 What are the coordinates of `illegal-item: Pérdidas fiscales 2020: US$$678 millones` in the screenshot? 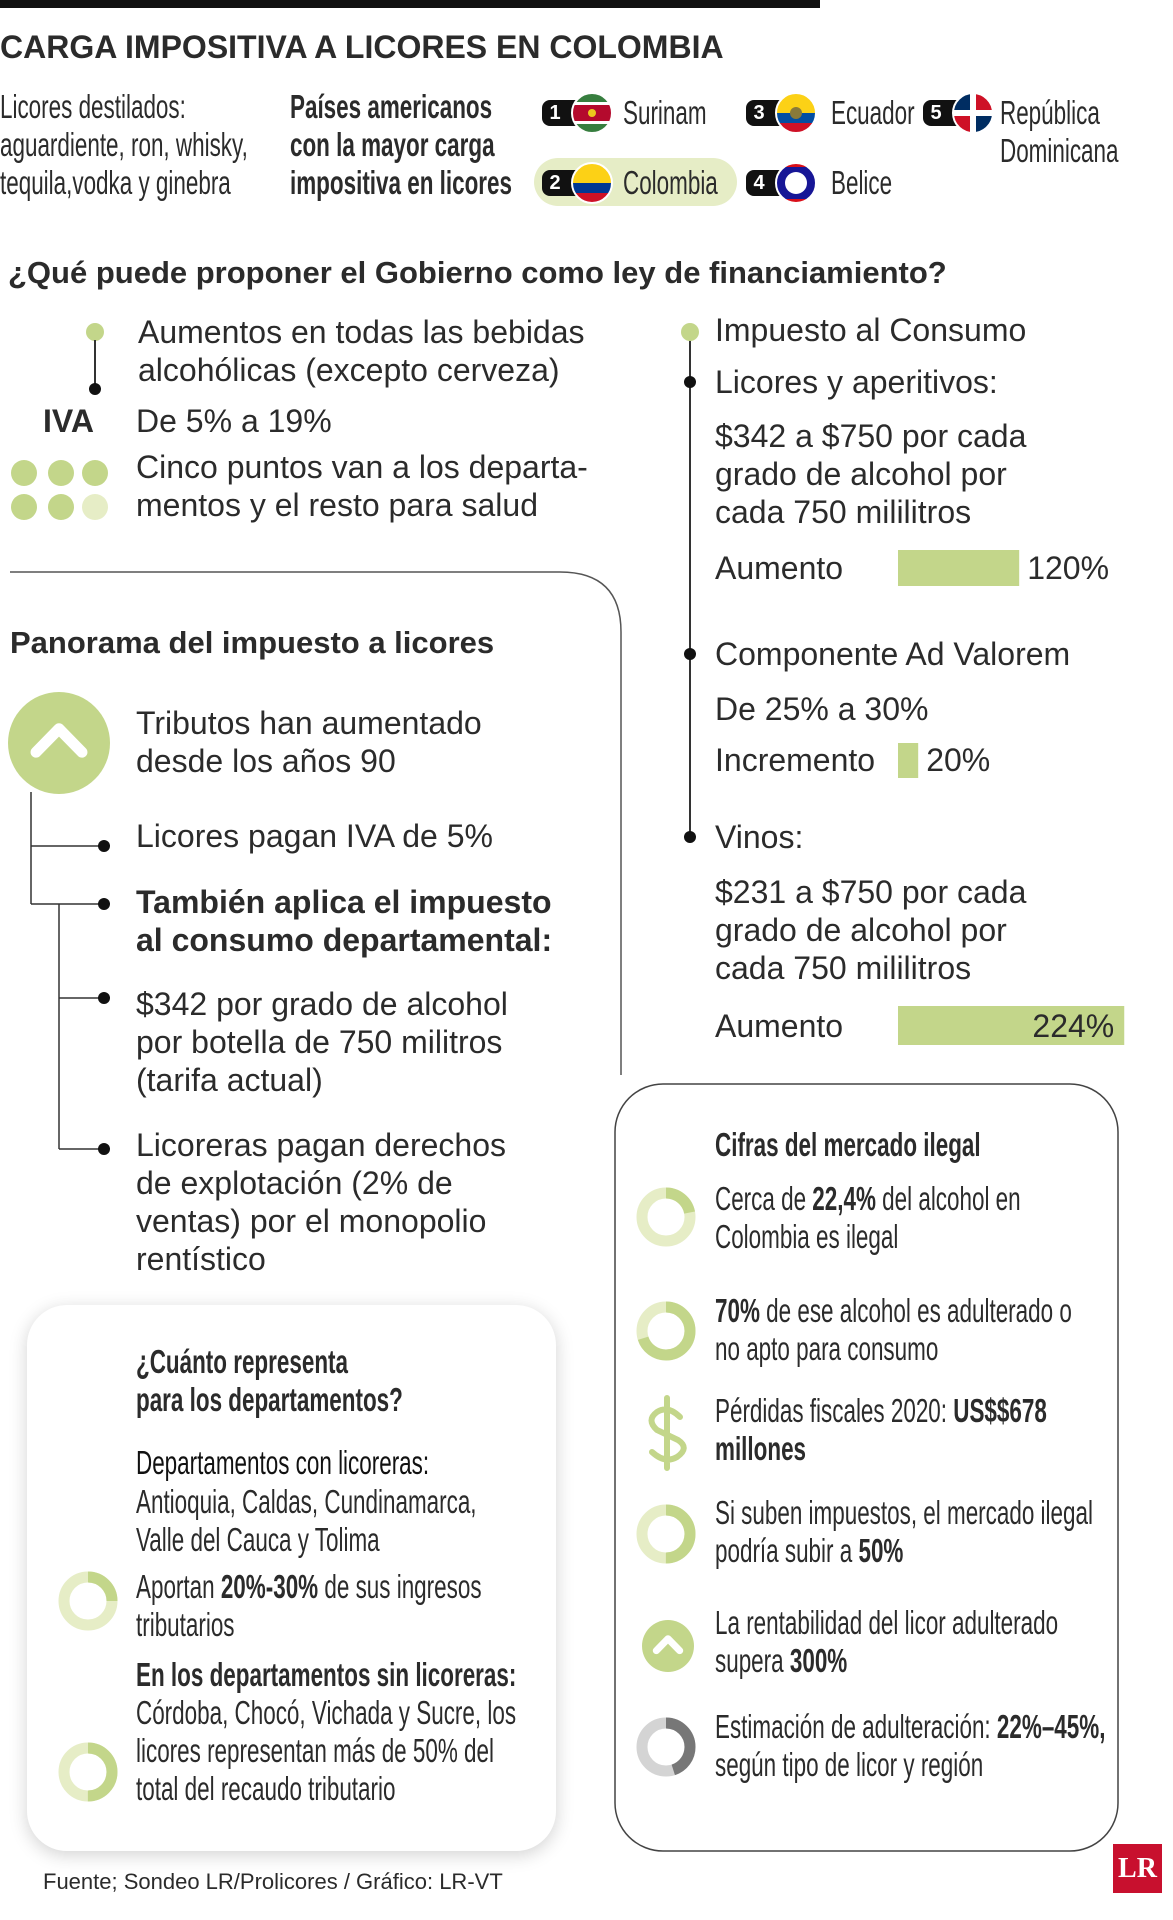 It's located at (912, 1430).